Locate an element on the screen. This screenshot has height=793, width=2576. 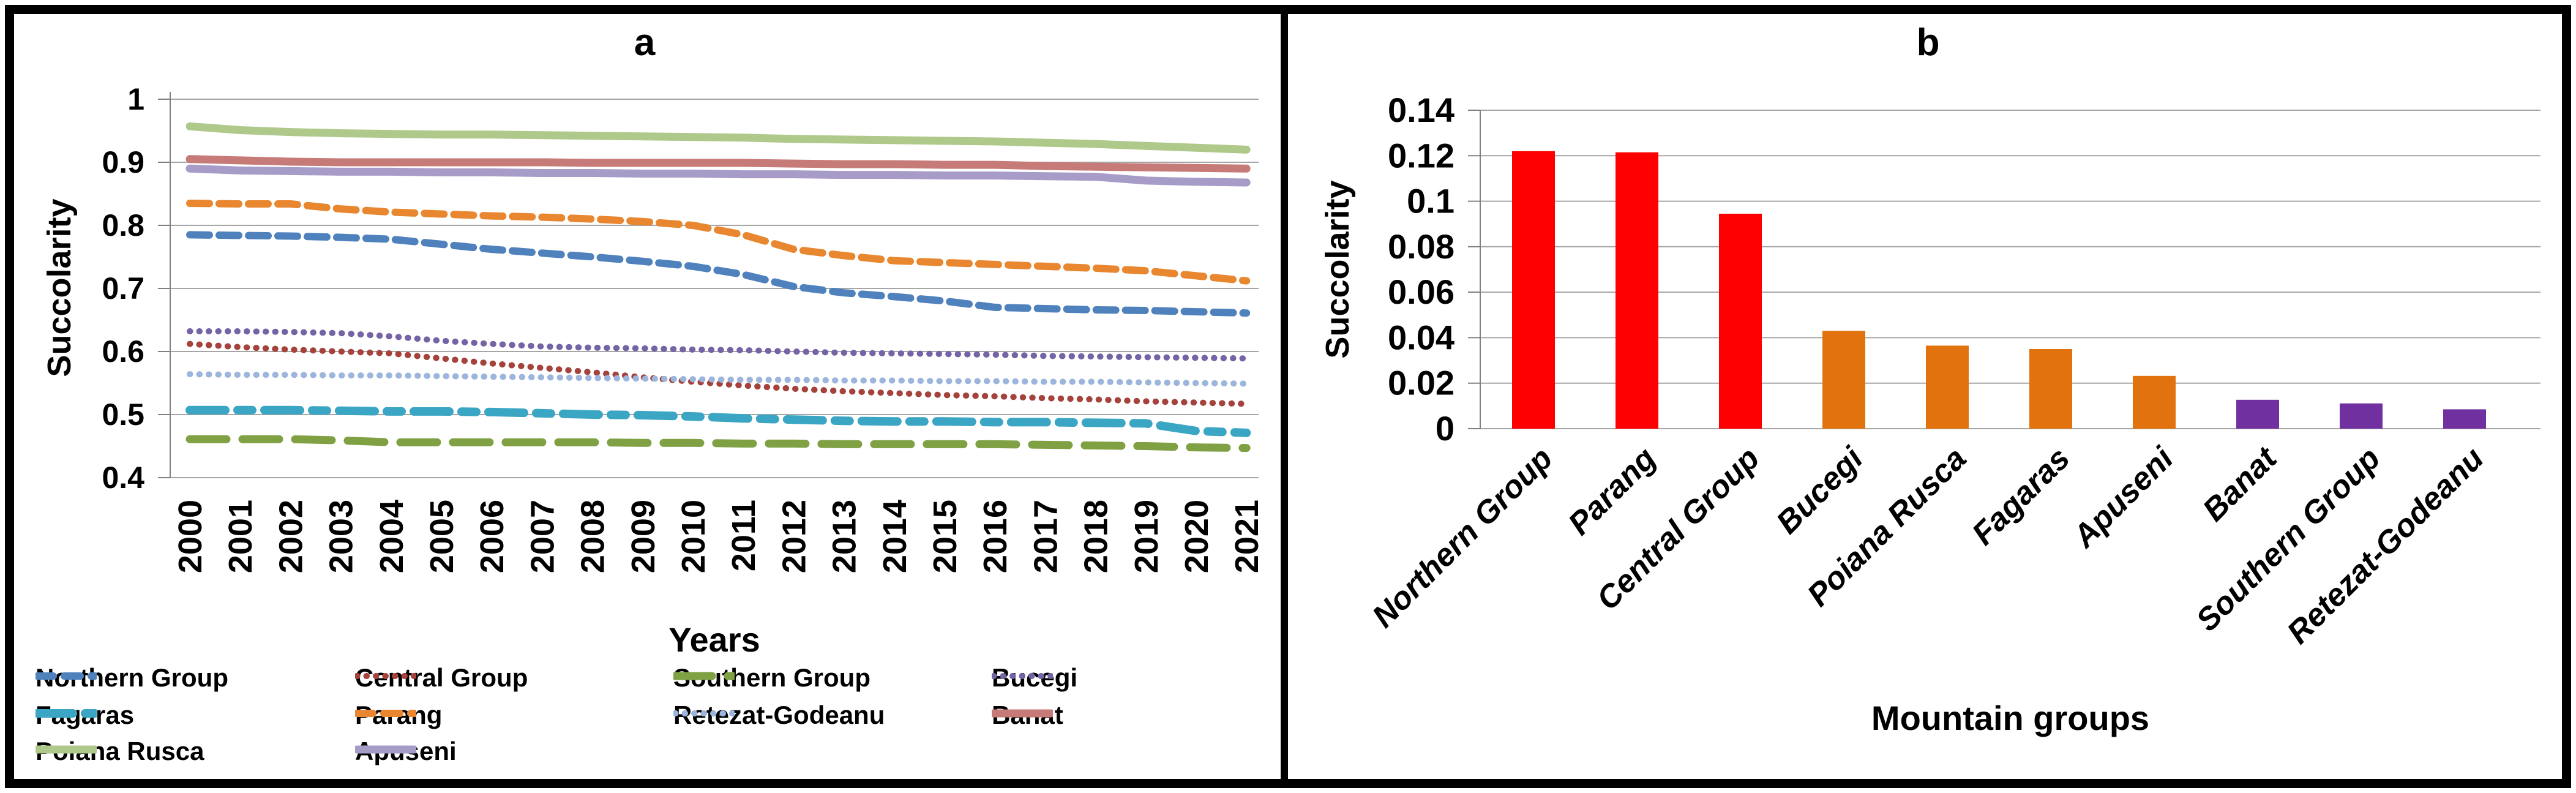
y-tick-label: 0 is located at coordinates (1446, 429).